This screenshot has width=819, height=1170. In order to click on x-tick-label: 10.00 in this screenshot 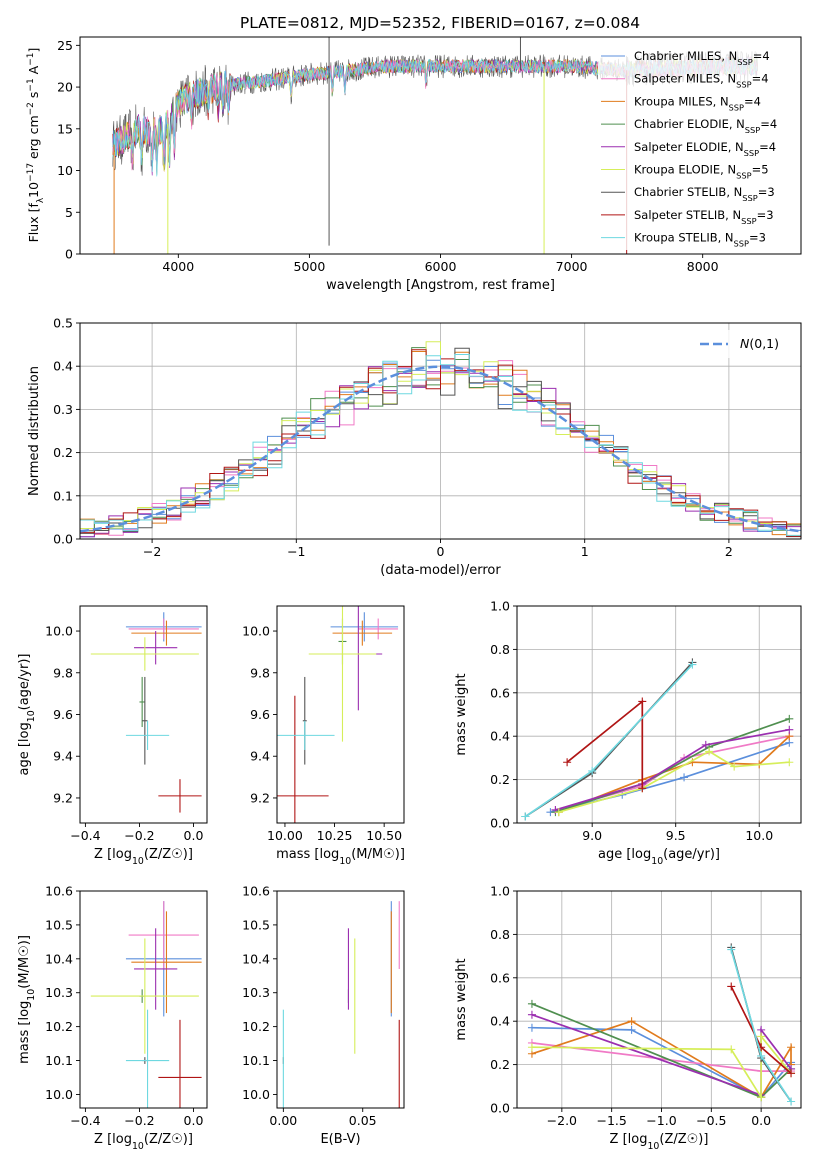, I will do `click(285, 835)`.